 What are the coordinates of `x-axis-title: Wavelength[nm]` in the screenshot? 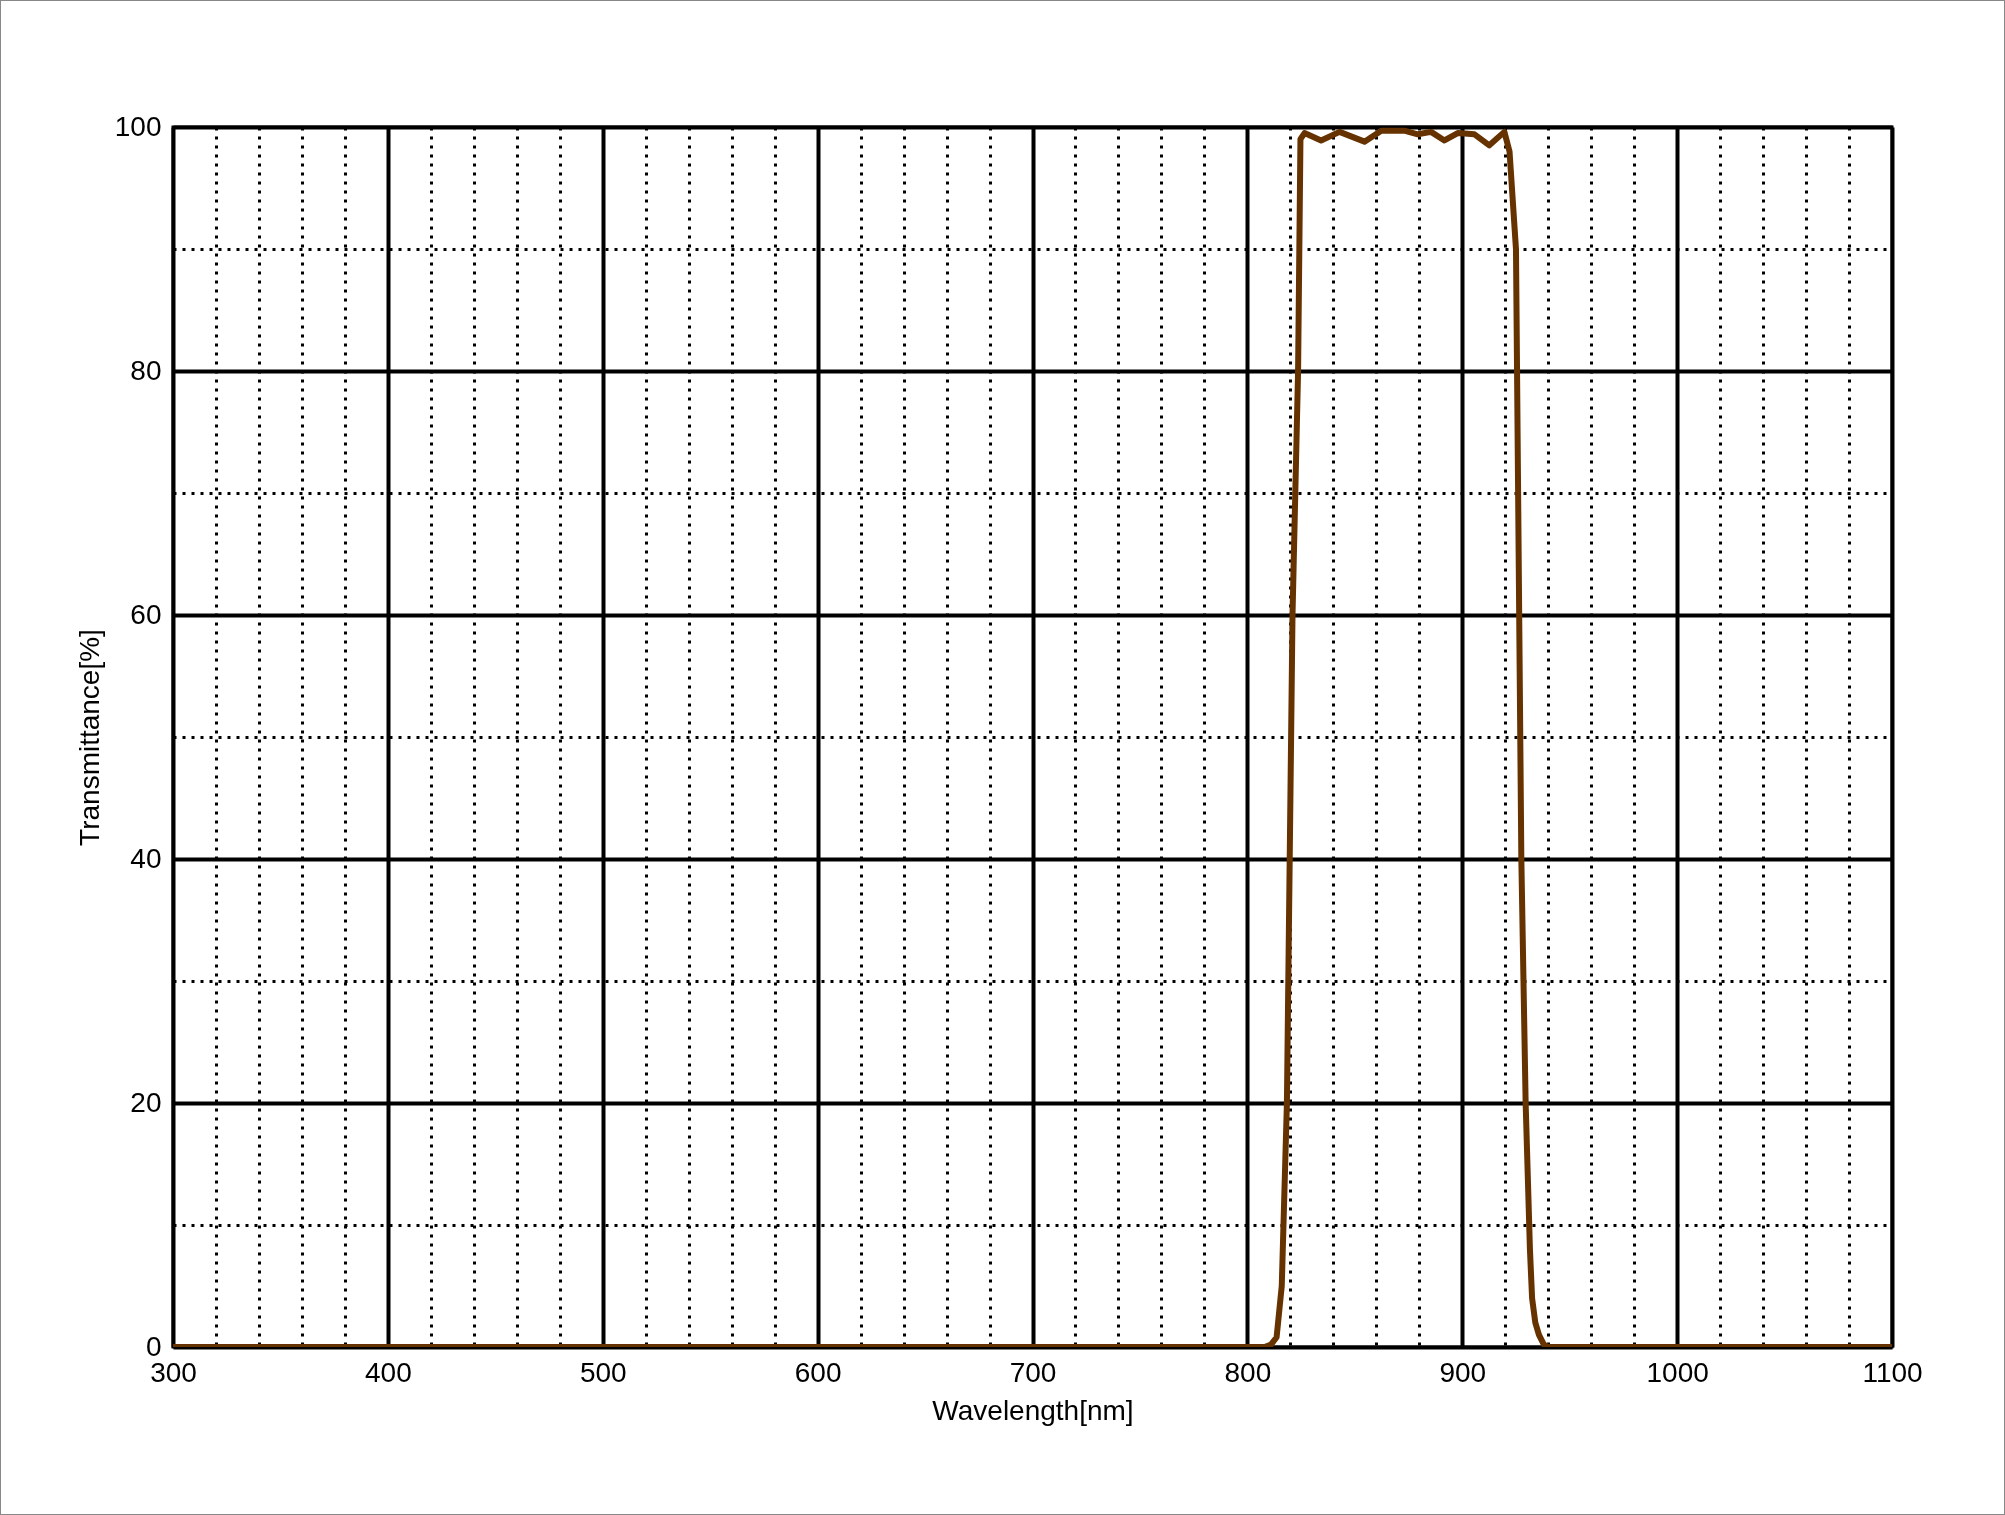 It's located at (1033, 1410).